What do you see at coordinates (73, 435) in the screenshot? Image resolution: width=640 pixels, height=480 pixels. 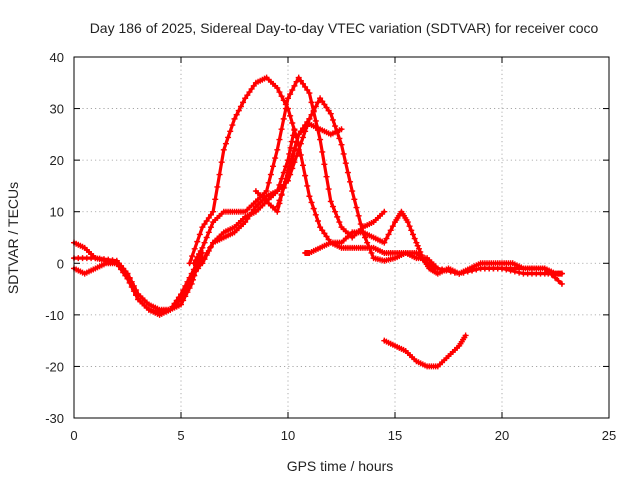 I see `x-tick-label: 0` at bounding box center [73, 435].